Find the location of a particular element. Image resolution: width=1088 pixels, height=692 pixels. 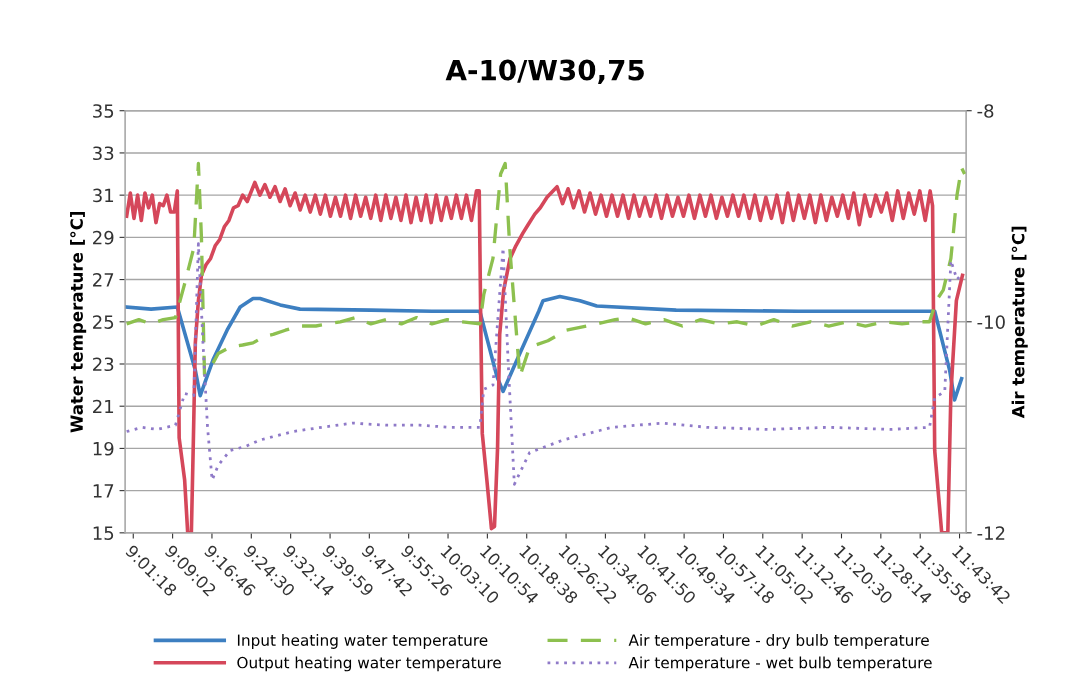

y-tick-label: 17 is located at coordinates (103, 491).